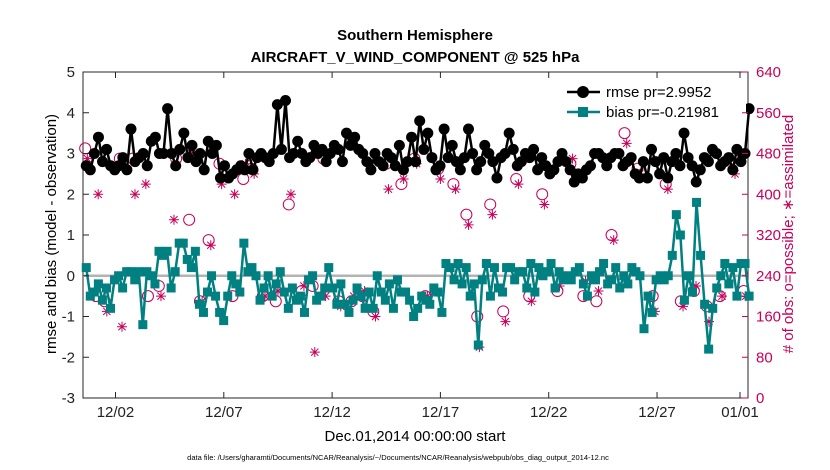 The image size is (830, 470). Describe the element at coordinates (416, 436) in the screenshot. I see `x-axis-label: Dec.01,2014 00:00:00 start` at that location.